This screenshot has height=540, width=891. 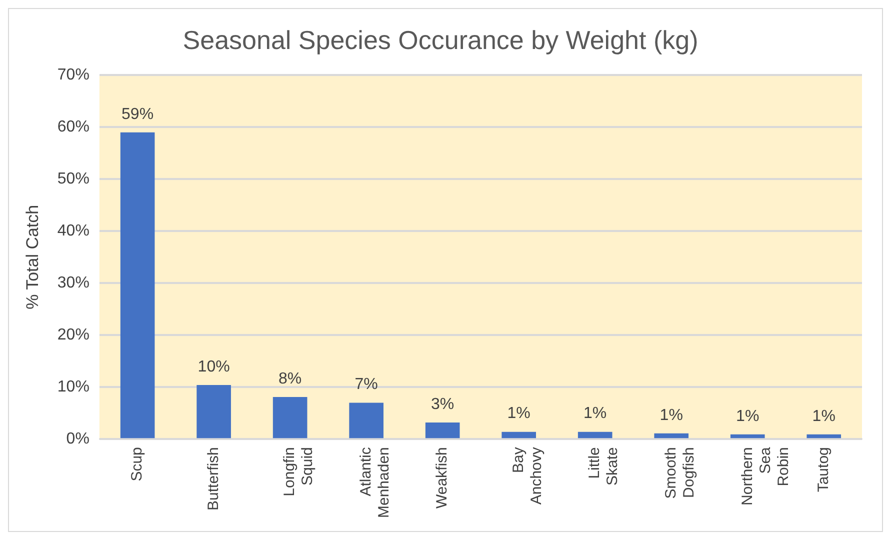 What do you see at coordinates (298, 471) in the screenshot?
I see `x-tick-label: Longfin Squid` at bounding box center [298, 471].